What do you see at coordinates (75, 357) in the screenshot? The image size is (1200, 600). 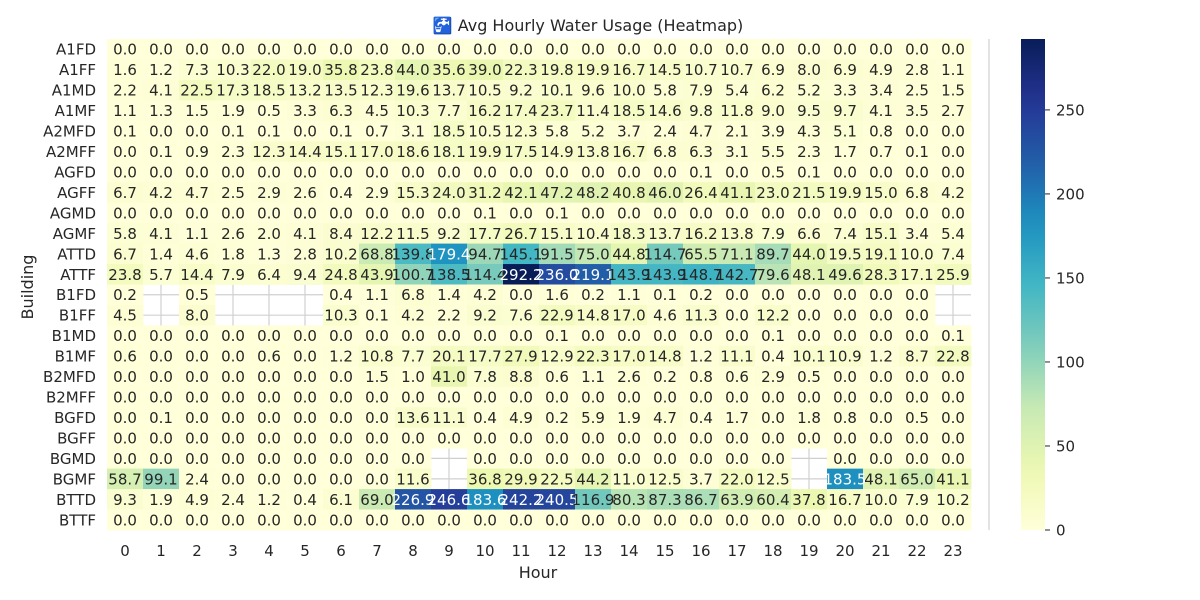 I see `y-tick-label: B1MF` at bounding box center [75, 357].